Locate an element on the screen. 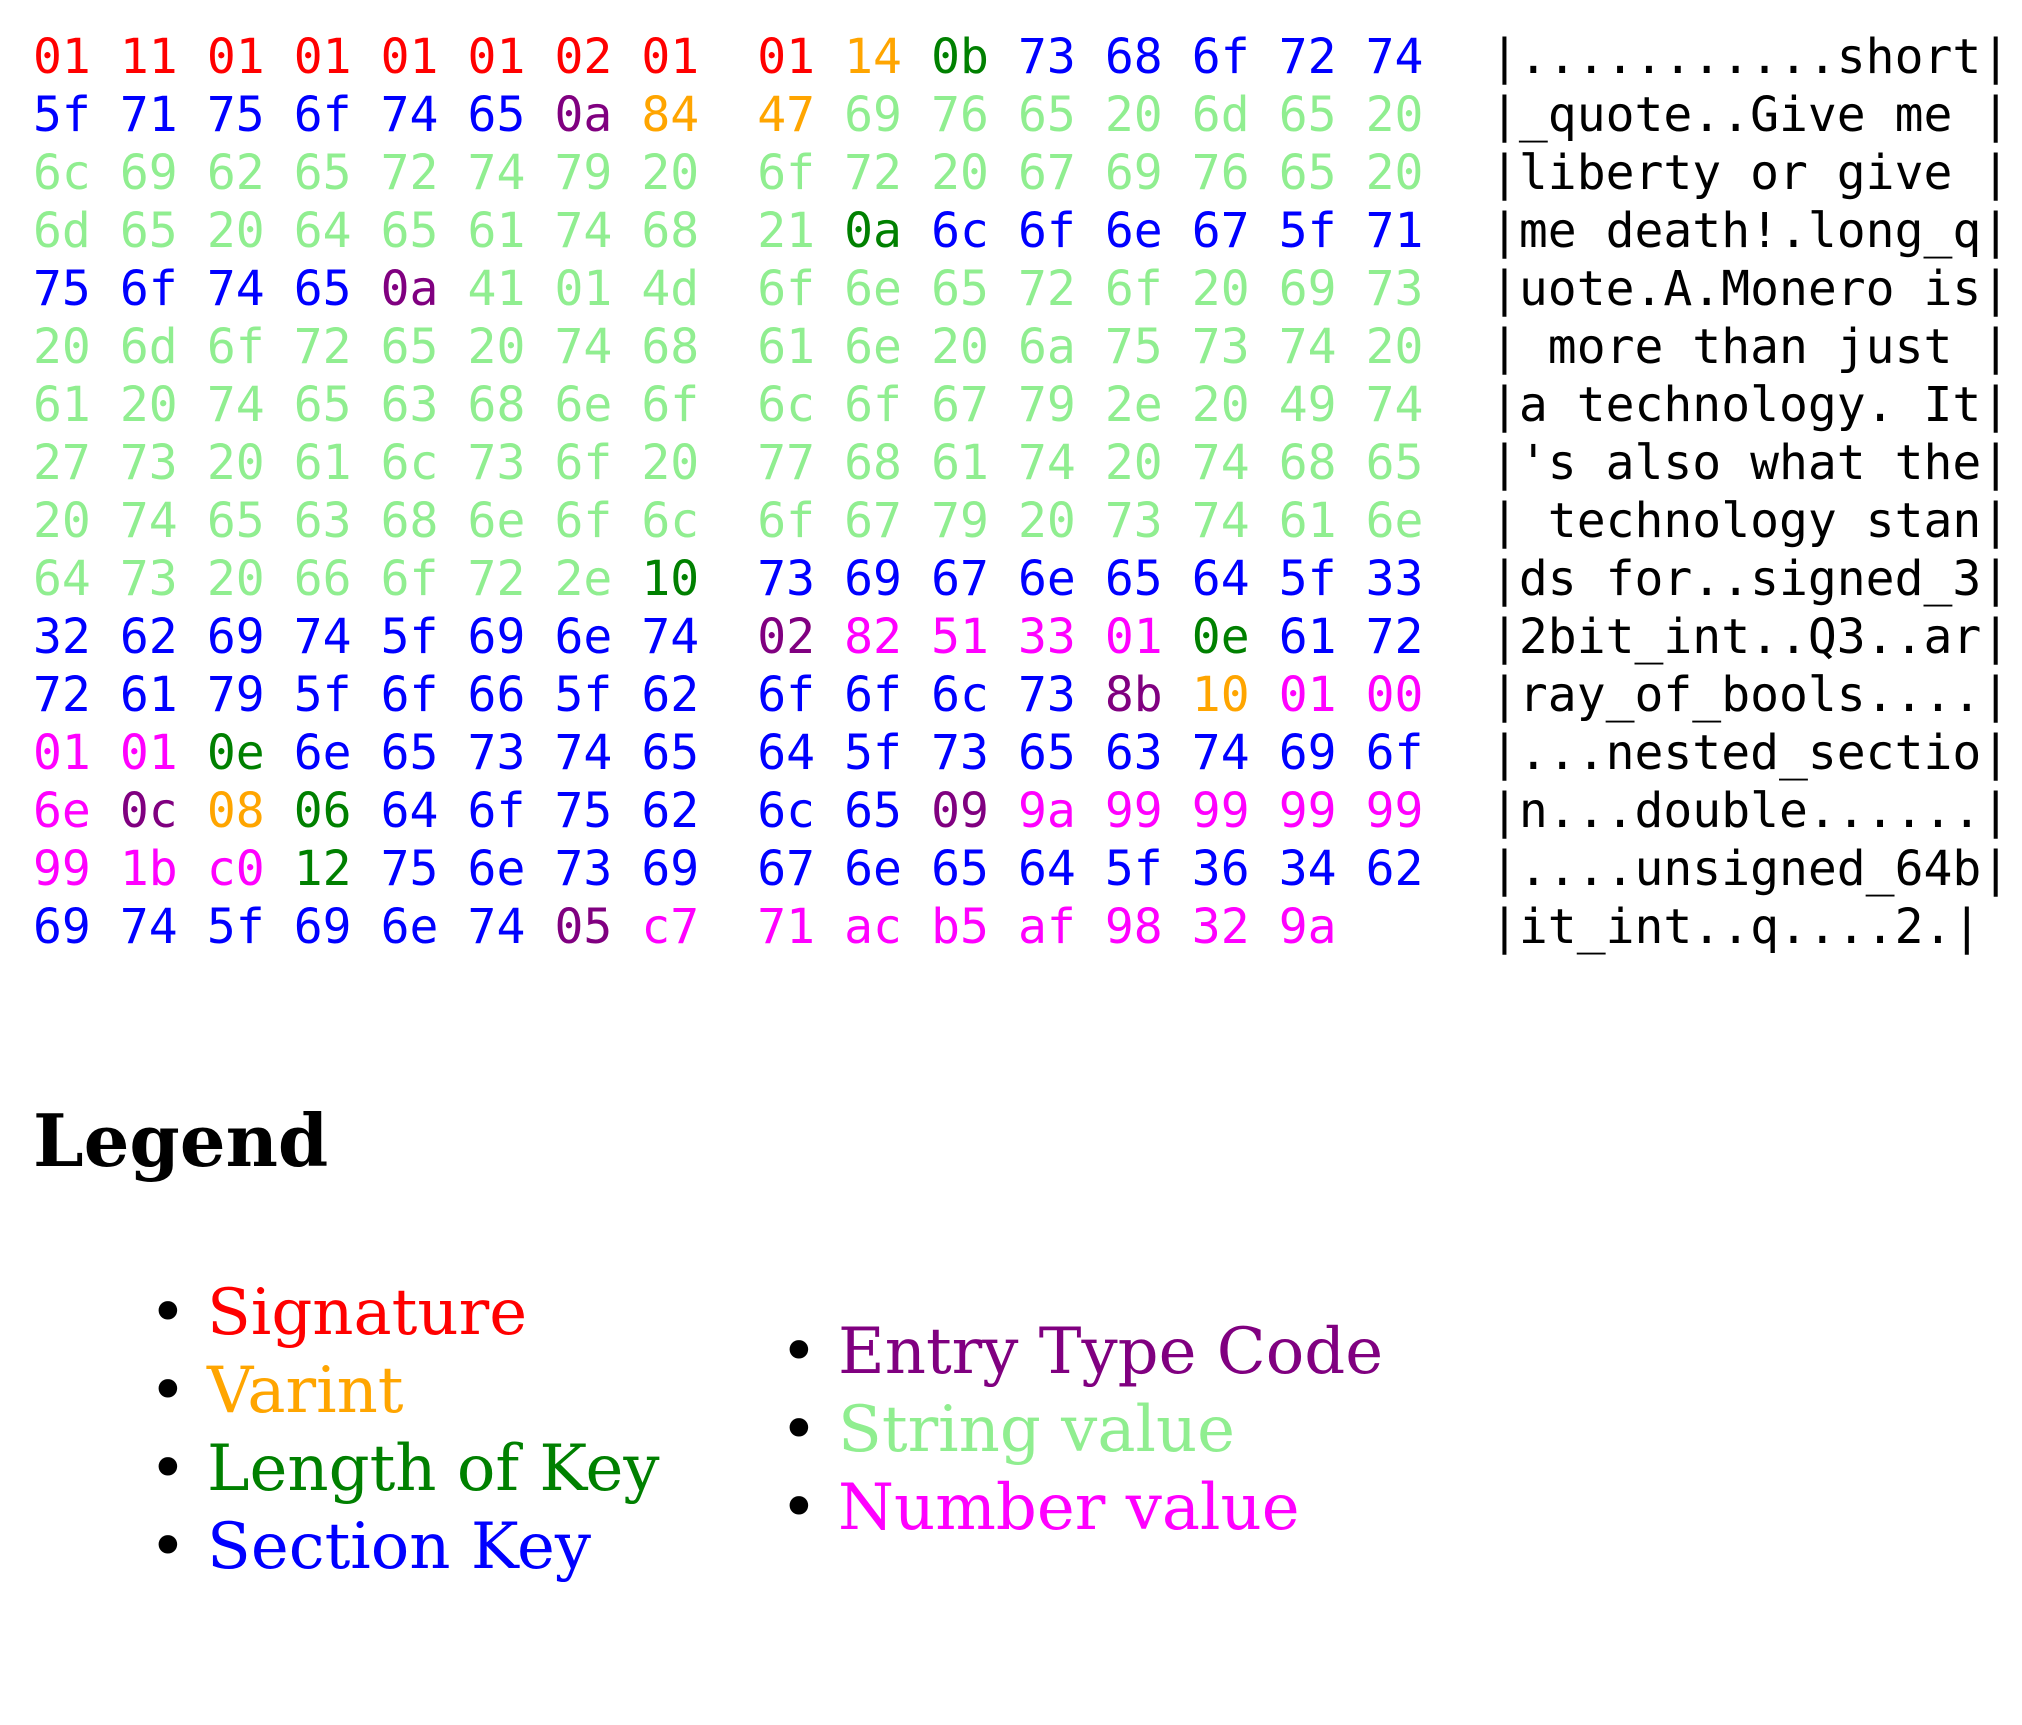 This screenshot has height=1725, width=2022. ascii-row: |a technology. It| is located at coordinates (1750, 405).